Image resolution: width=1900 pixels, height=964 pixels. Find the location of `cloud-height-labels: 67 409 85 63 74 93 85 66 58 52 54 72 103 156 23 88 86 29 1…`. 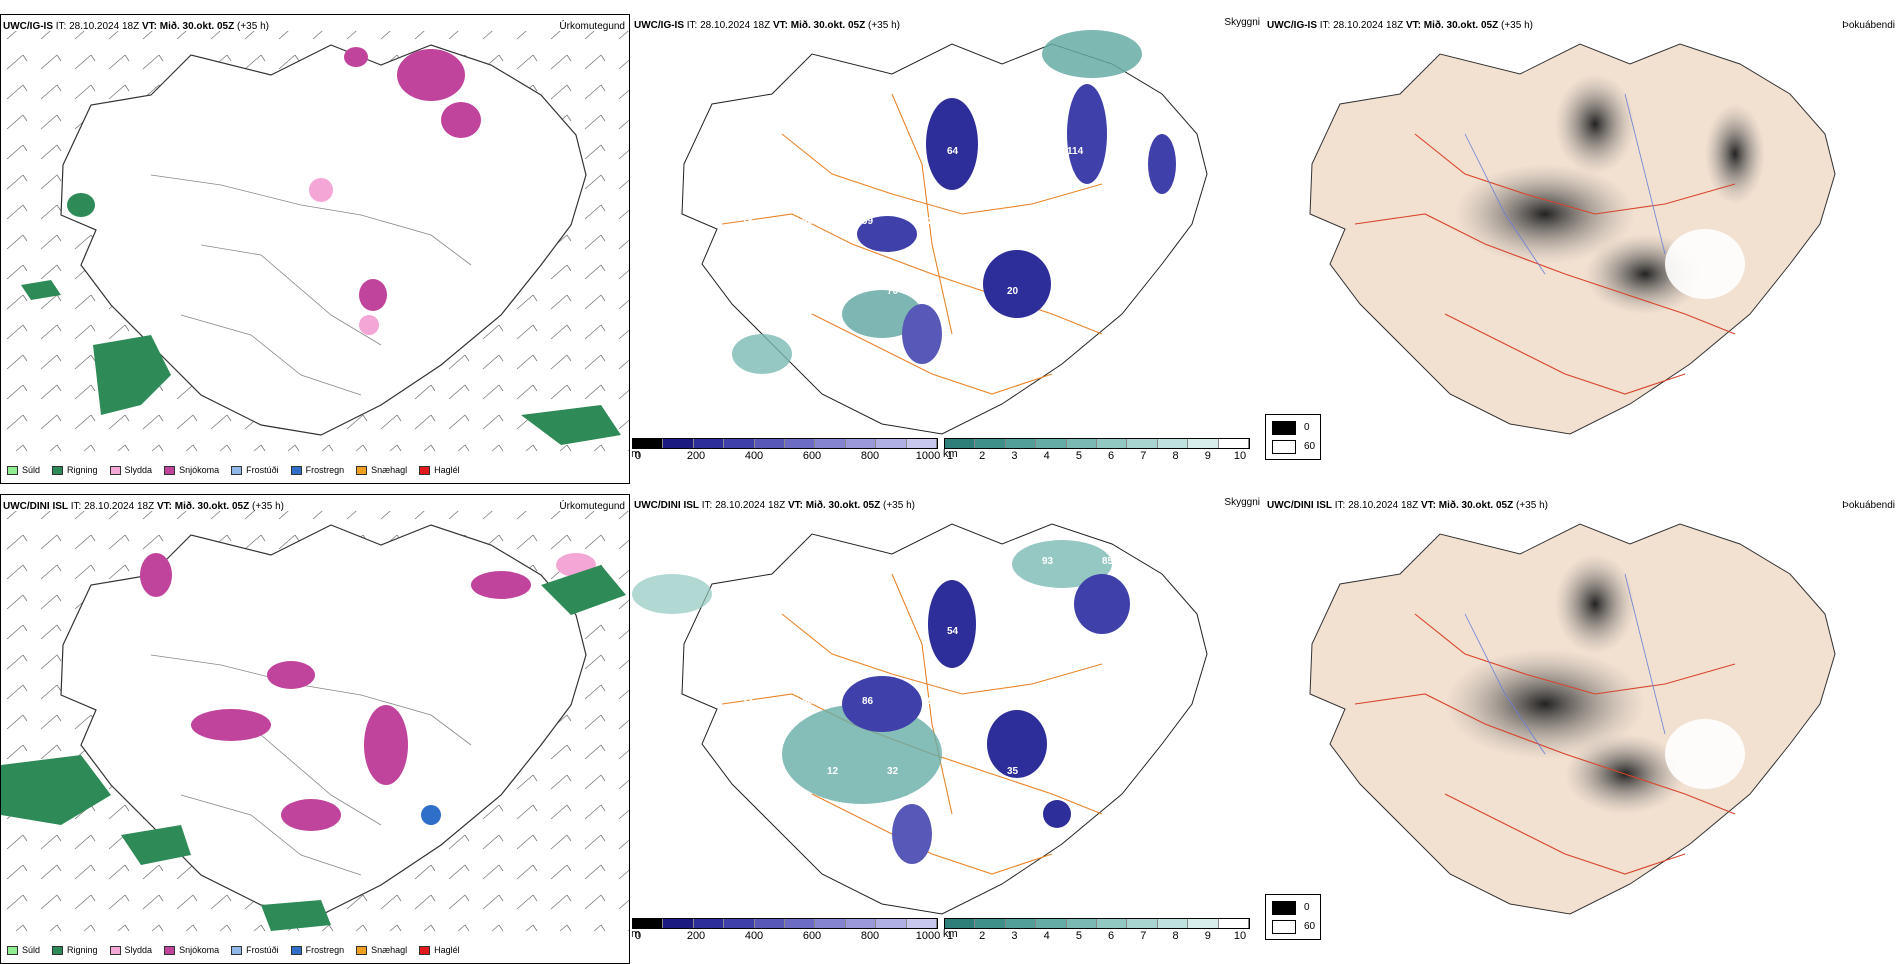

cloud-height-labels: 67 409 85 63 74 93 85 66 58 52 54 72 103 156 23 88 86 29 1… is located at coordinates (943, 666).